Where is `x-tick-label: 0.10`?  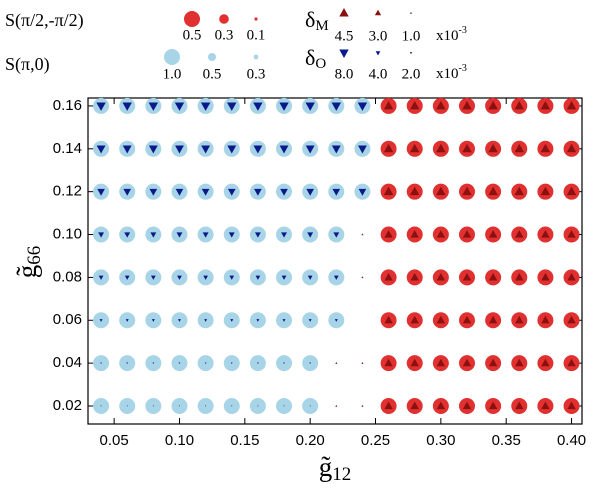
x-tick-label: 0.10 is located at coordinates (179, 440).